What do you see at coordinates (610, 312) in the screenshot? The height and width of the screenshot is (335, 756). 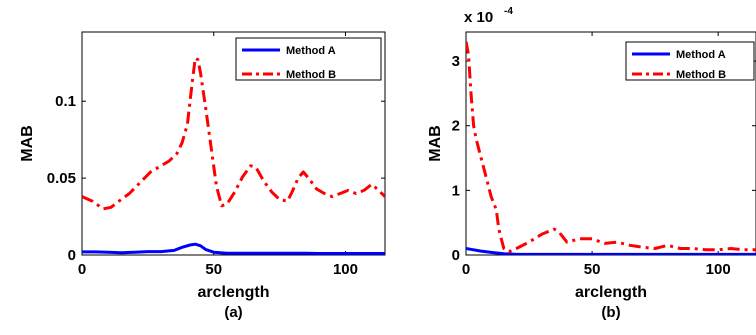 I see `subplot-label: (b)` at bounding box center [610, 312].